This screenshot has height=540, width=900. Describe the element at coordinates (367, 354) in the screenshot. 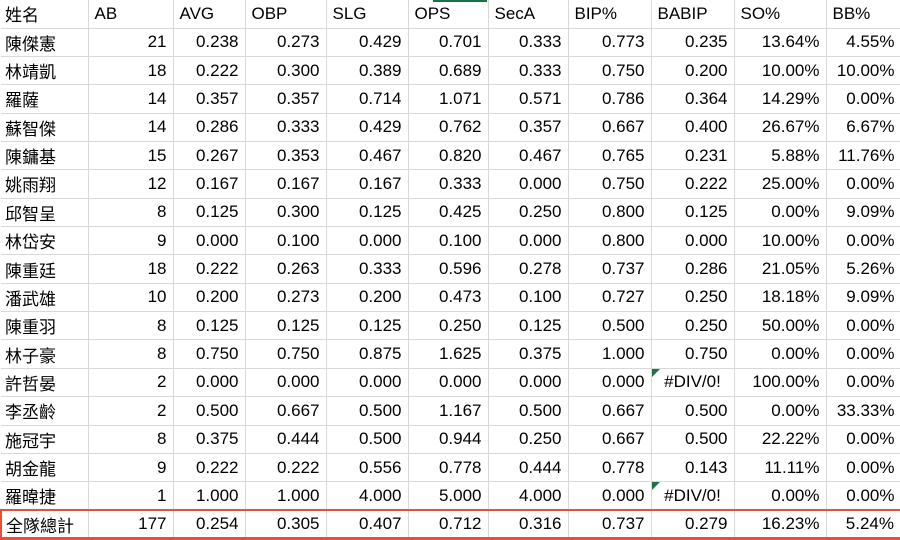

I see `cell-slg: 0.875` at that location.